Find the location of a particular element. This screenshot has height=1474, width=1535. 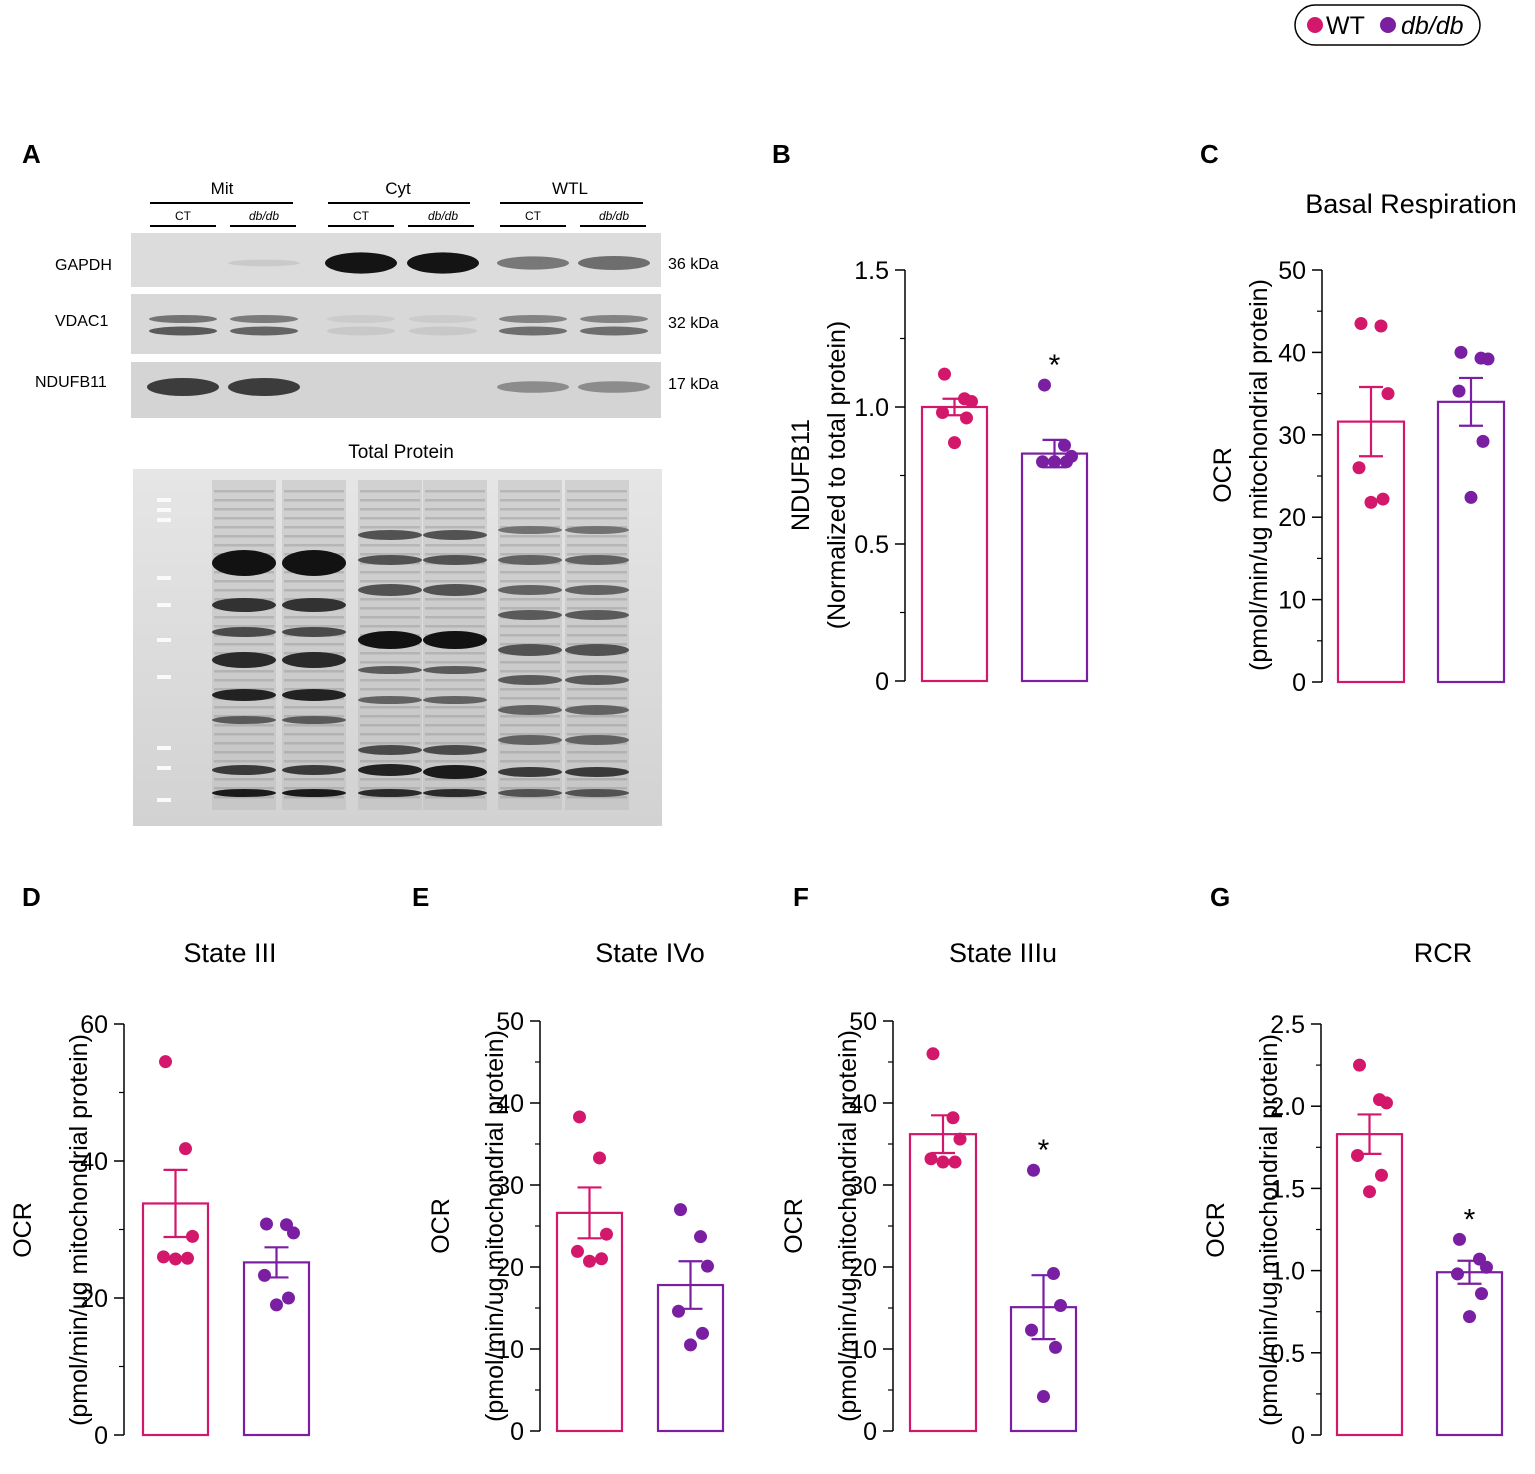

blot-group-headers: Mit Cyt WTL CT db/db CT db/db CT db/db is located at coordinates (398, 203).